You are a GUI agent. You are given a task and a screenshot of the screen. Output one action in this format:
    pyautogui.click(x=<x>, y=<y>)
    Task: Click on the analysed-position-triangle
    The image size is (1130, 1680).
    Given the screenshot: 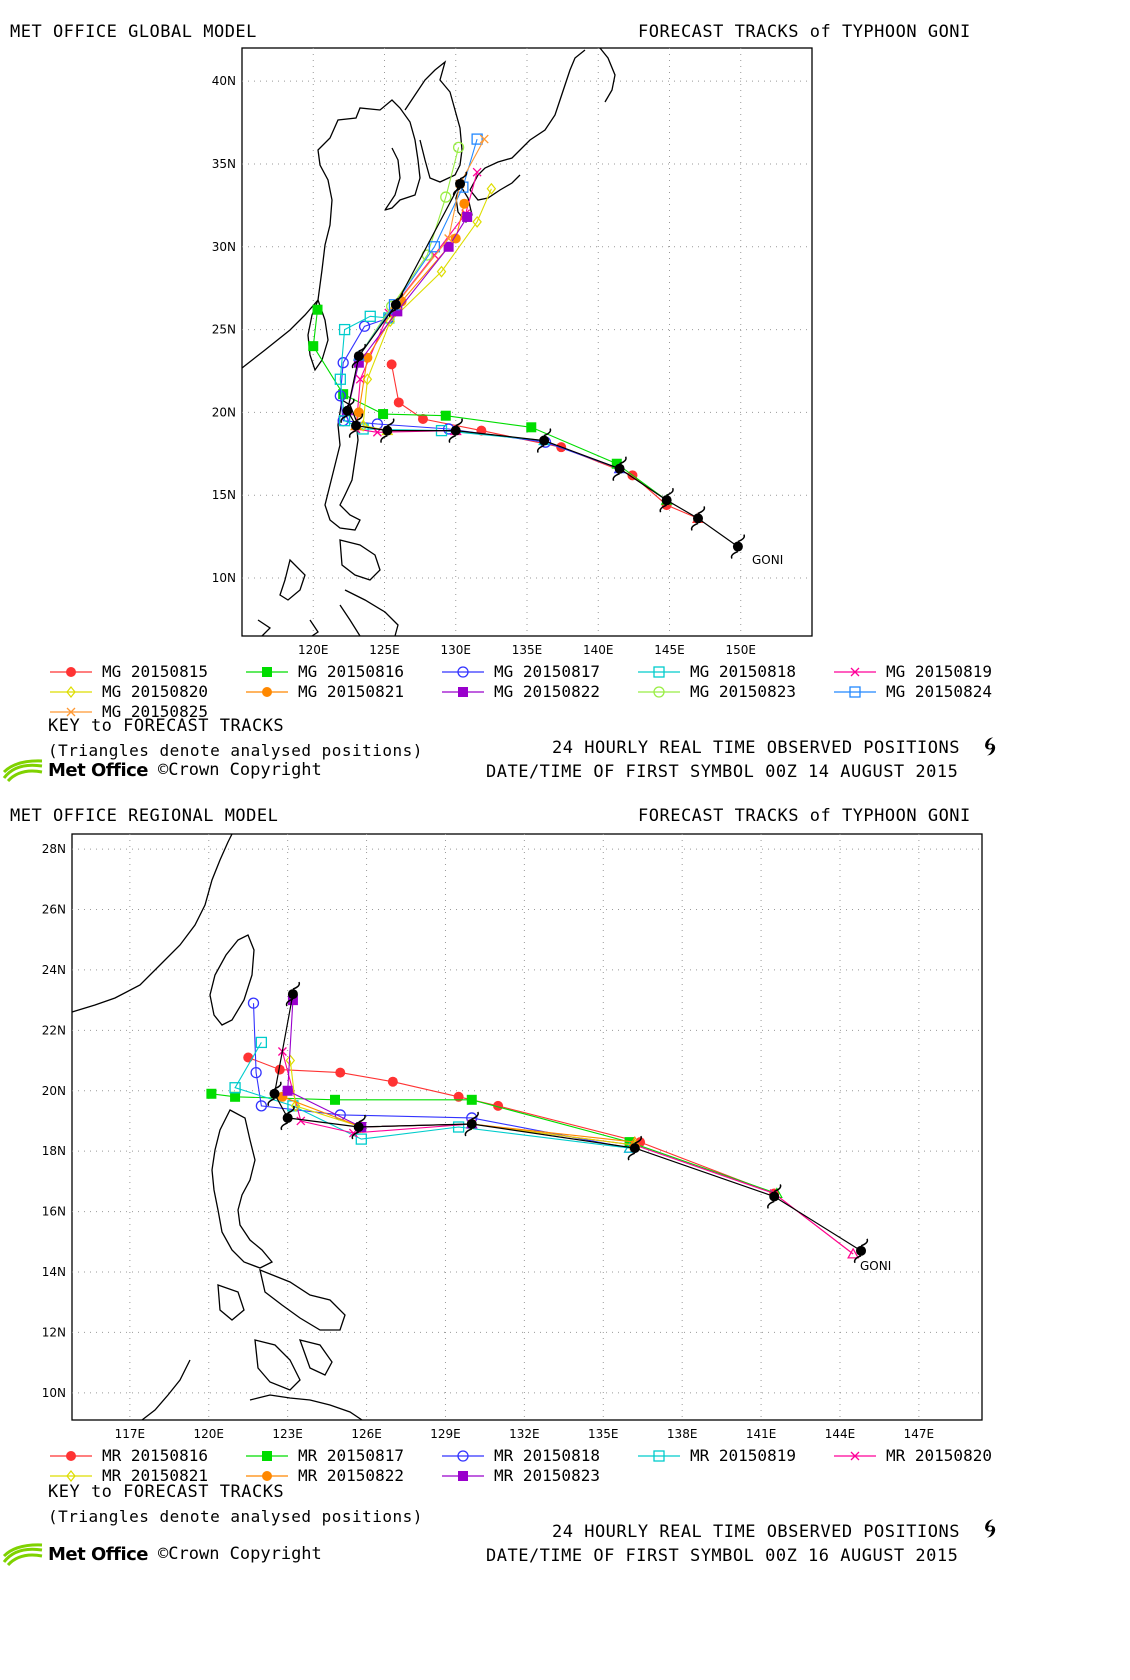 What is the action you would take?
    pyautogui.click(x=853, y=1253)
    